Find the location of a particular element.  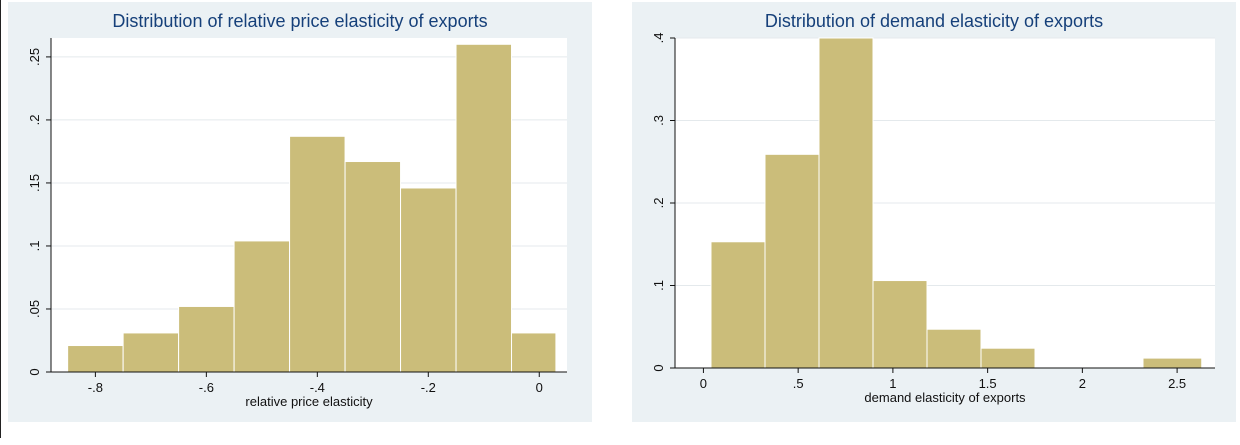

x-tick-label: 1.5 is located at coordinates (988, 383).